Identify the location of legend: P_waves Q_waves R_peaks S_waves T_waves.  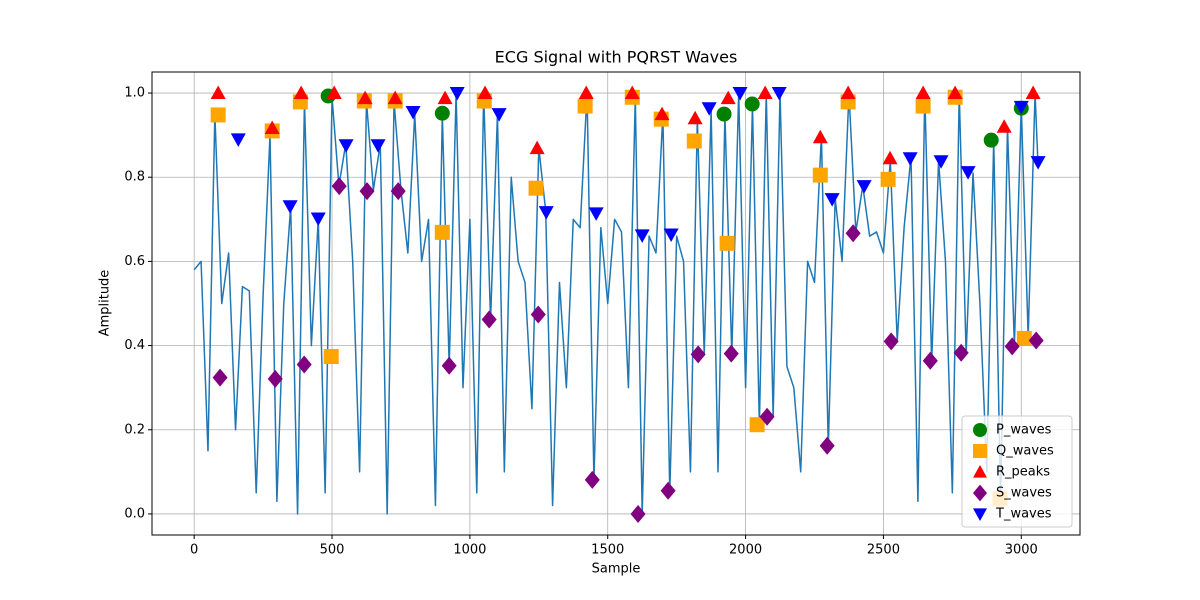
(1017, 471).